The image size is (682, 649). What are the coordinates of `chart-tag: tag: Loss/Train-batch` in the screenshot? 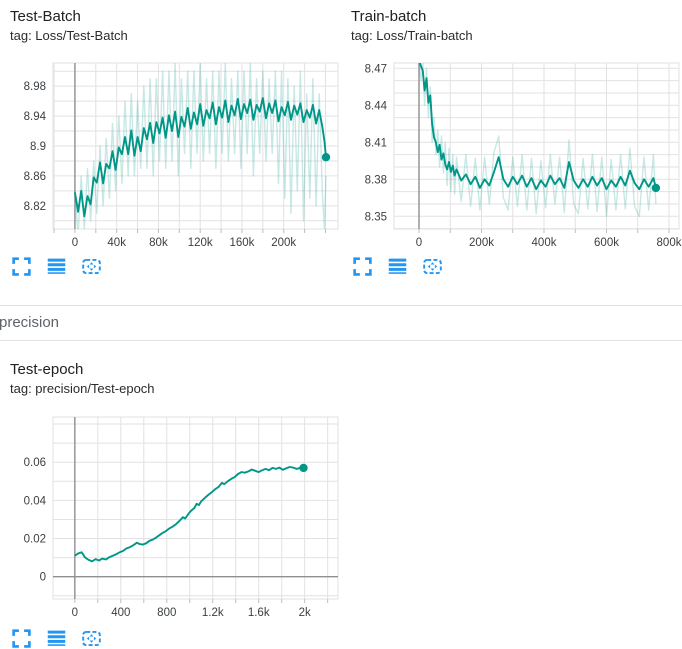 It's located at (412, 35).